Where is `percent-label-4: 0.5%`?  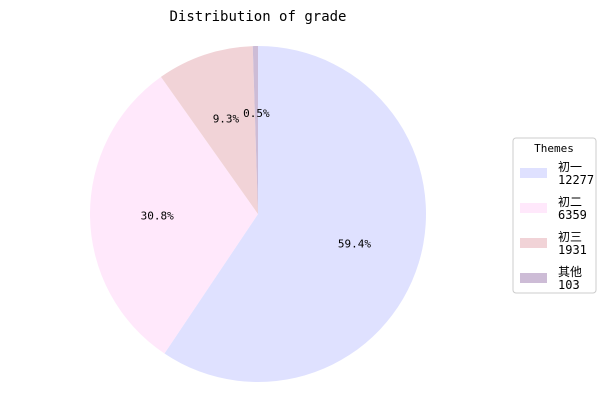
percent-label-4: 0.5% is located at coordinates (256, 113).